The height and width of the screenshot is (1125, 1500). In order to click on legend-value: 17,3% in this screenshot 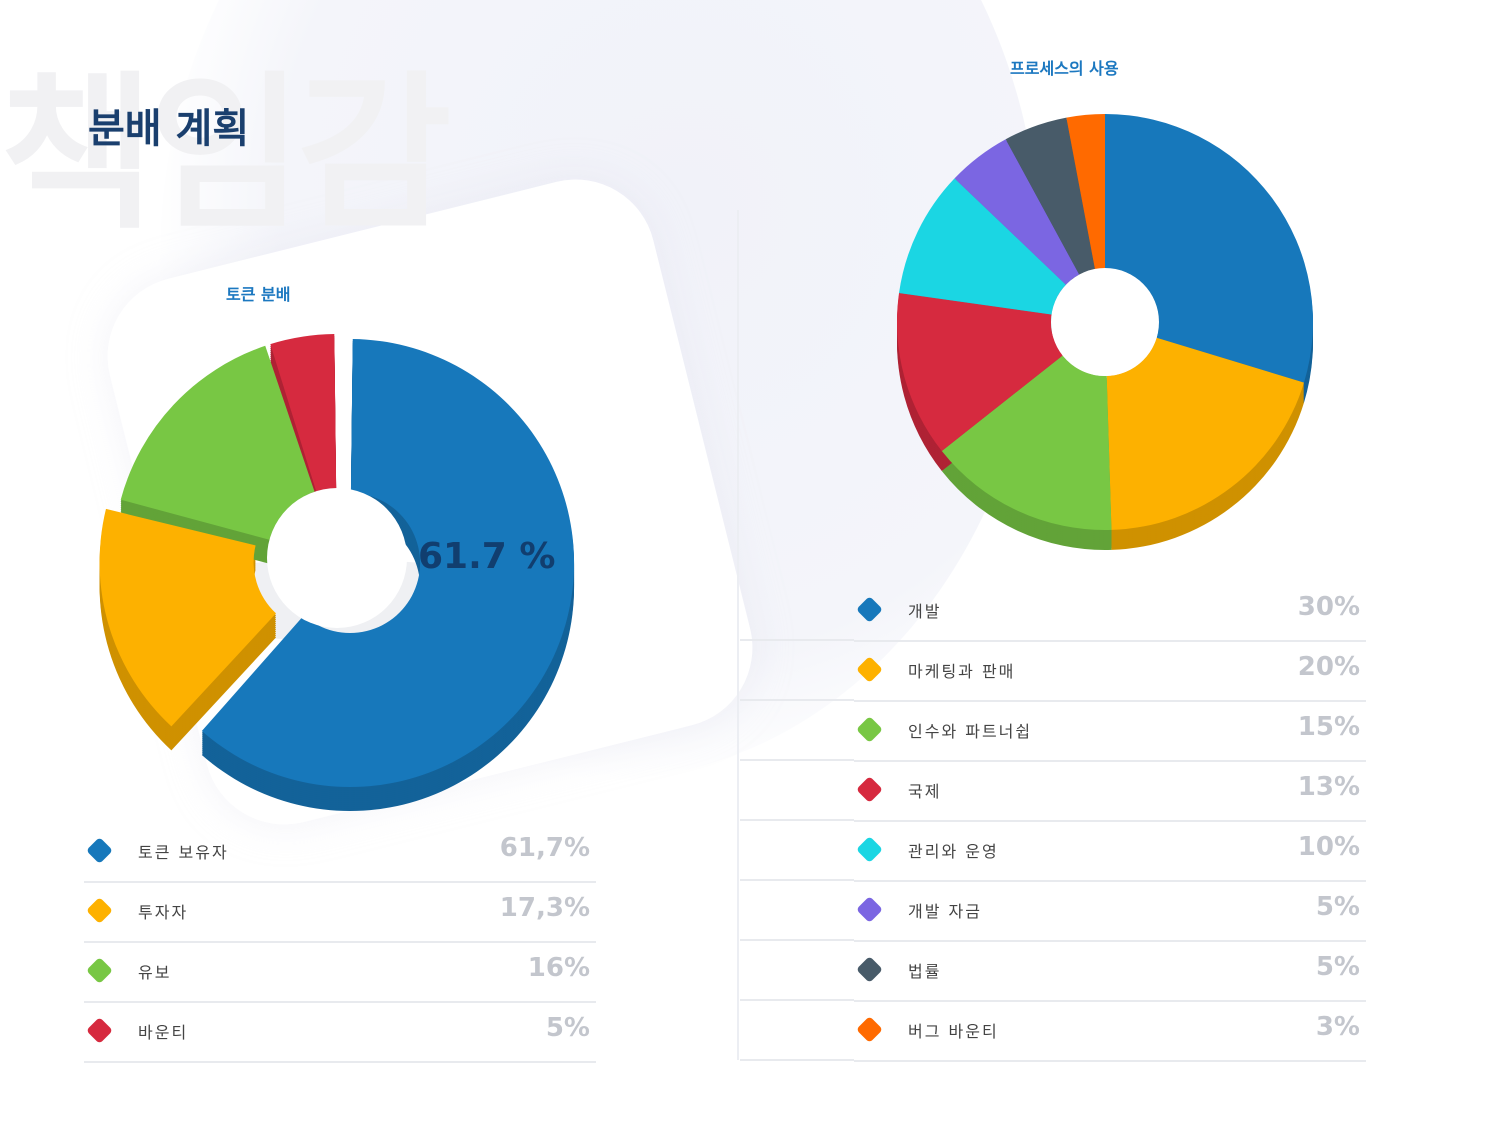, I will do `click(544, 908)`.